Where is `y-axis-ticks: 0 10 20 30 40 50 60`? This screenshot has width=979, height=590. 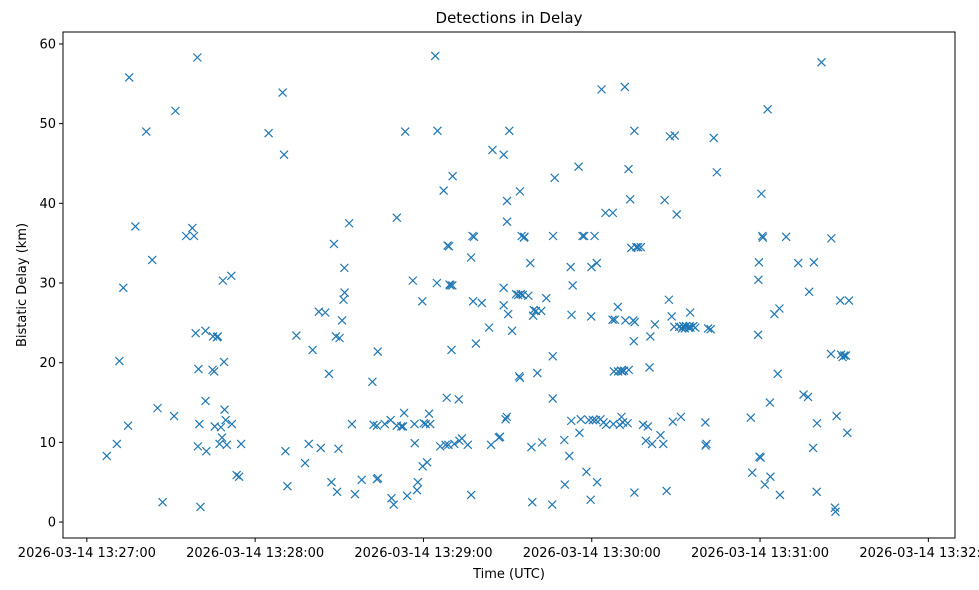
y-axis-ticks: 0 10 20 30 40 50 60 is located at coordinates (51, 284).